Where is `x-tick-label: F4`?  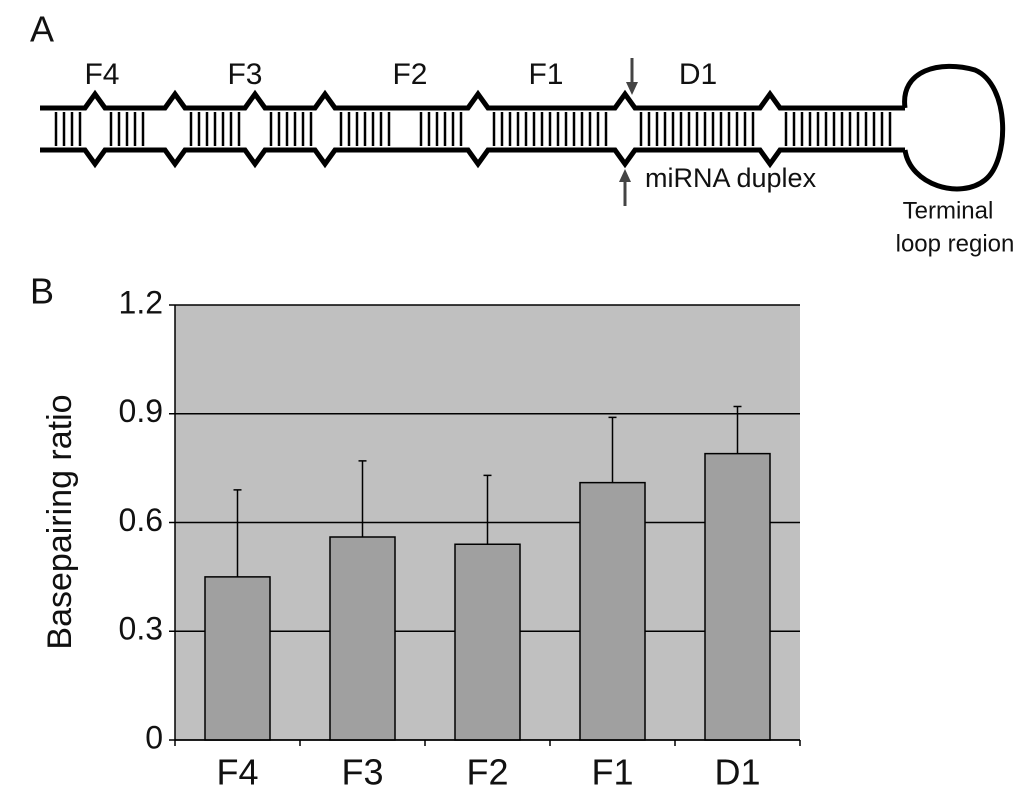
x-tick-label: F4 is located at coordinates (237, 772).